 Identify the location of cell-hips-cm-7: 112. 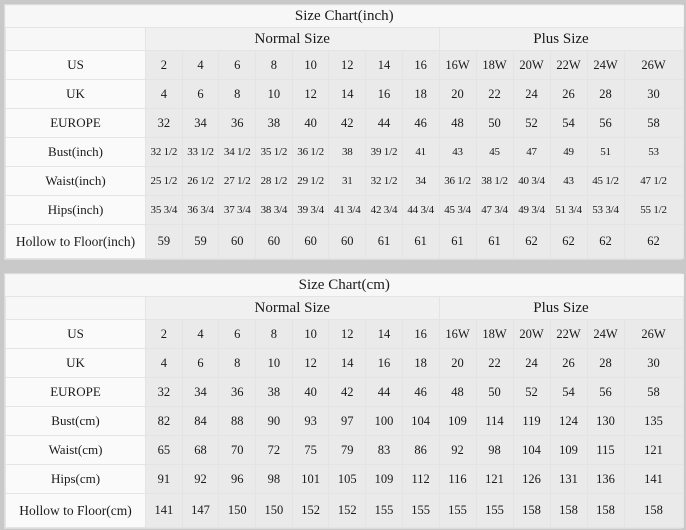
(420, 479).